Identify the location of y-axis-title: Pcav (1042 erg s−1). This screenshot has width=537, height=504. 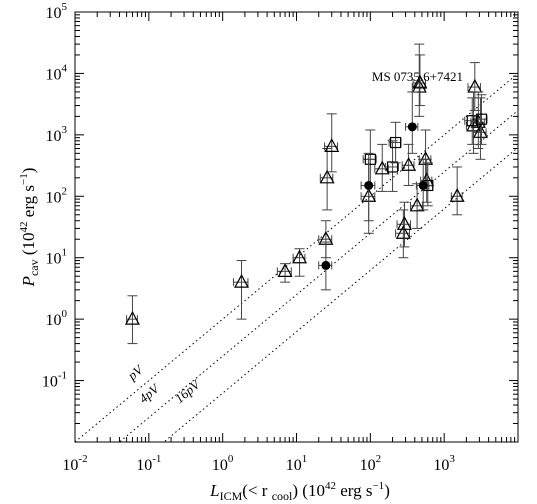
(29, 228).